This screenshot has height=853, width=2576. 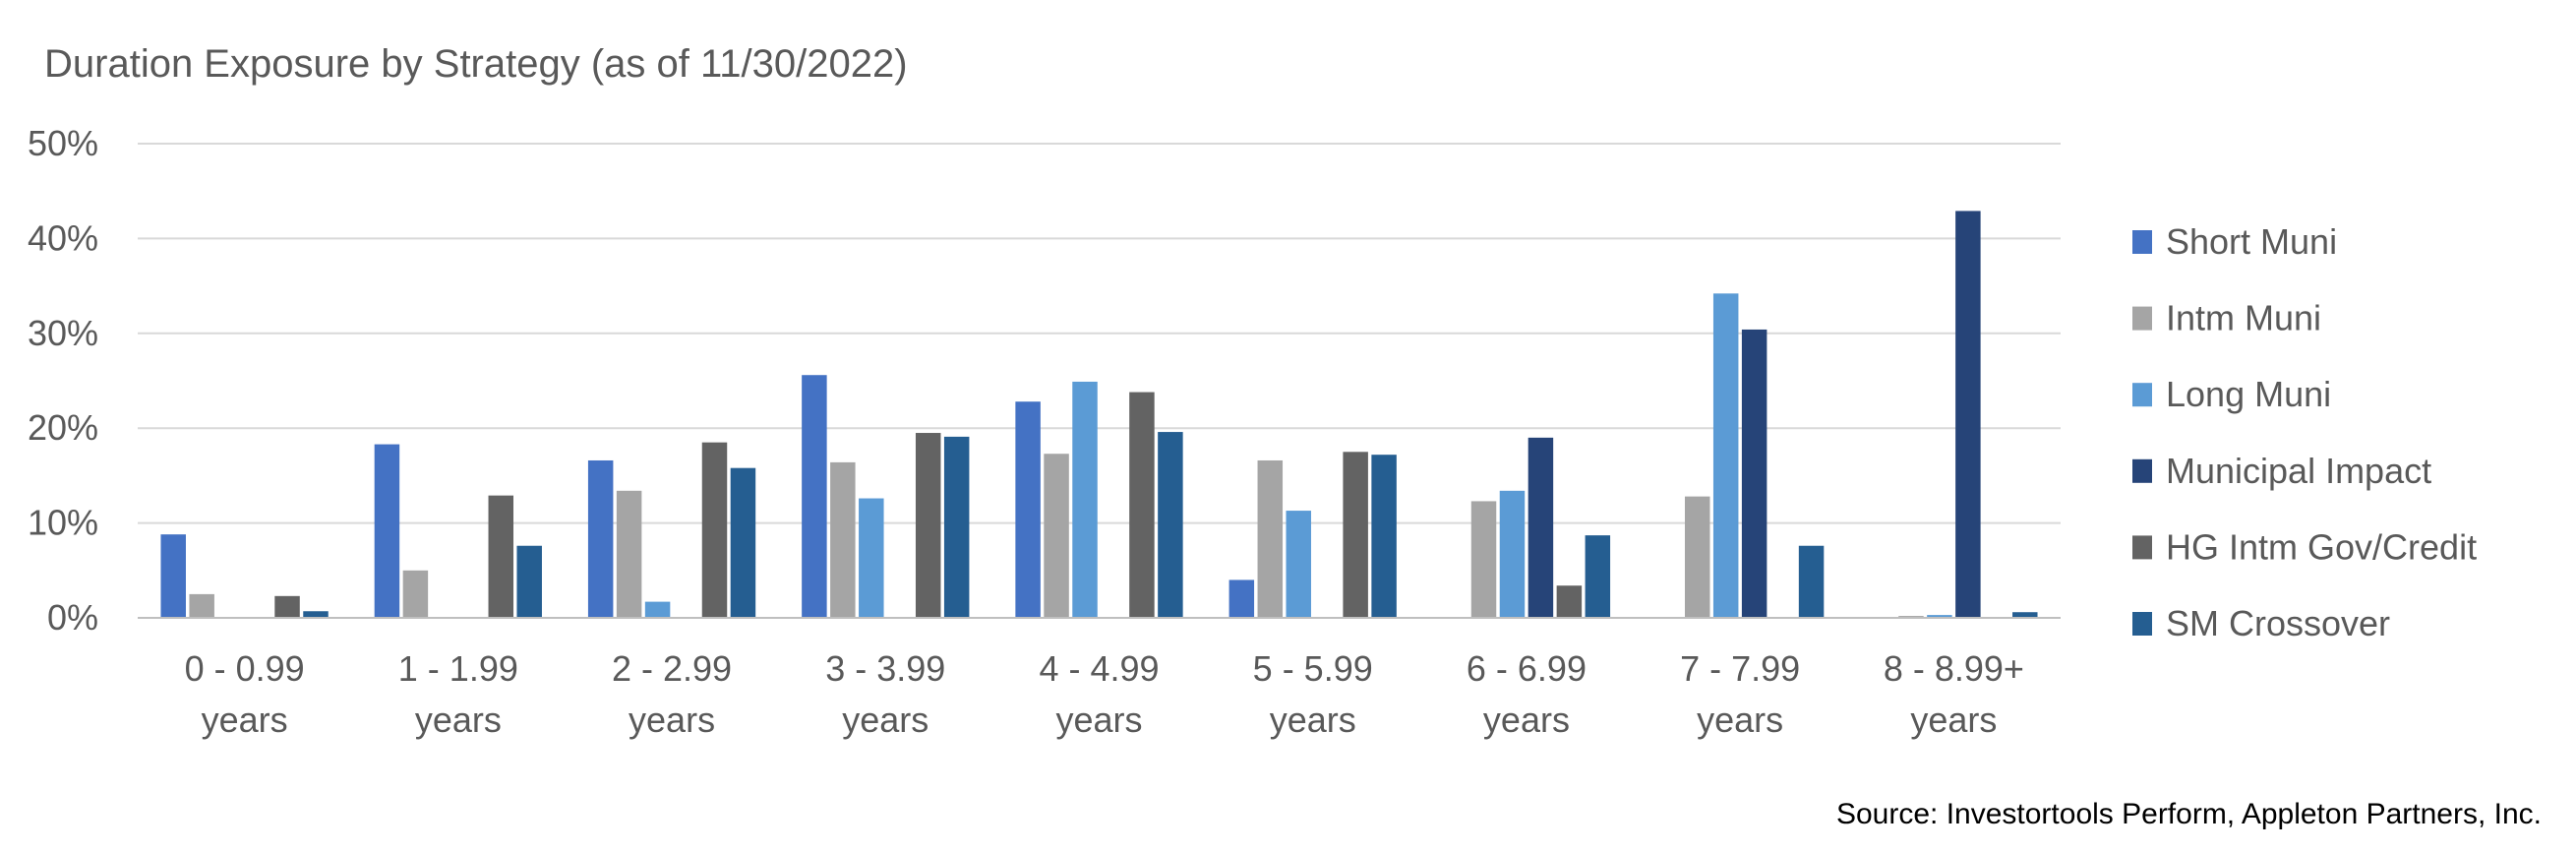 I want to click on legend-label: Long Muni, so click(x=2248, y=394).